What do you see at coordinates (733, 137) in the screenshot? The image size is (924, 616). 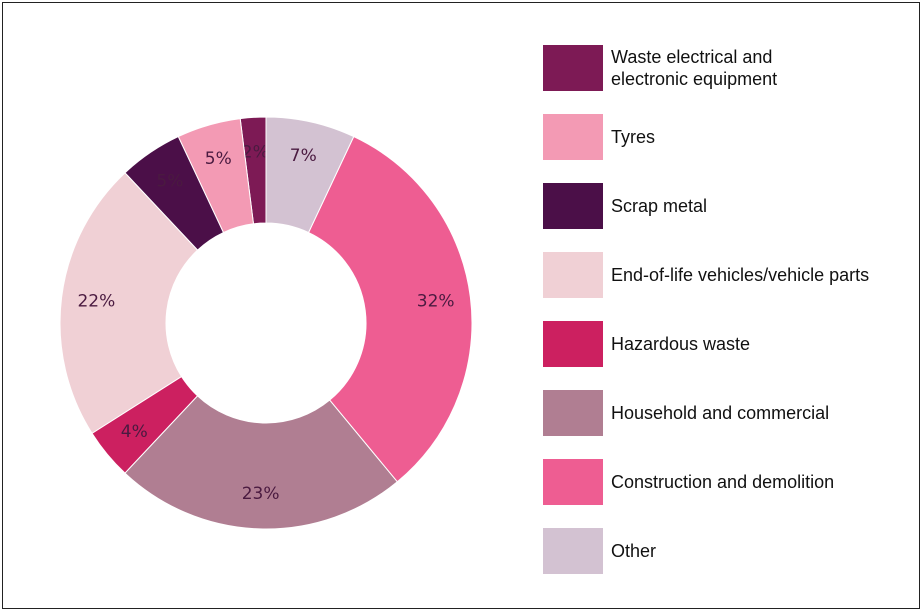 I see `legend-item: Tyres` at bounding box center [733, 137].